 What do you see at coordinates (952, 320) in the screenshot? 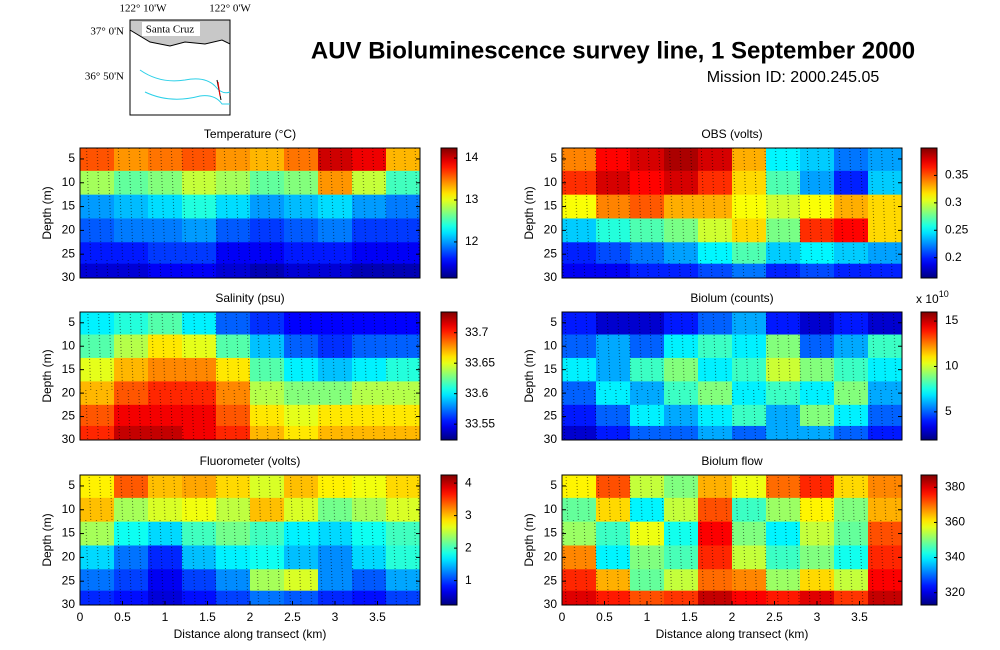
I see `colorbar-tick-label: 15` at bounding box center [952, 320].